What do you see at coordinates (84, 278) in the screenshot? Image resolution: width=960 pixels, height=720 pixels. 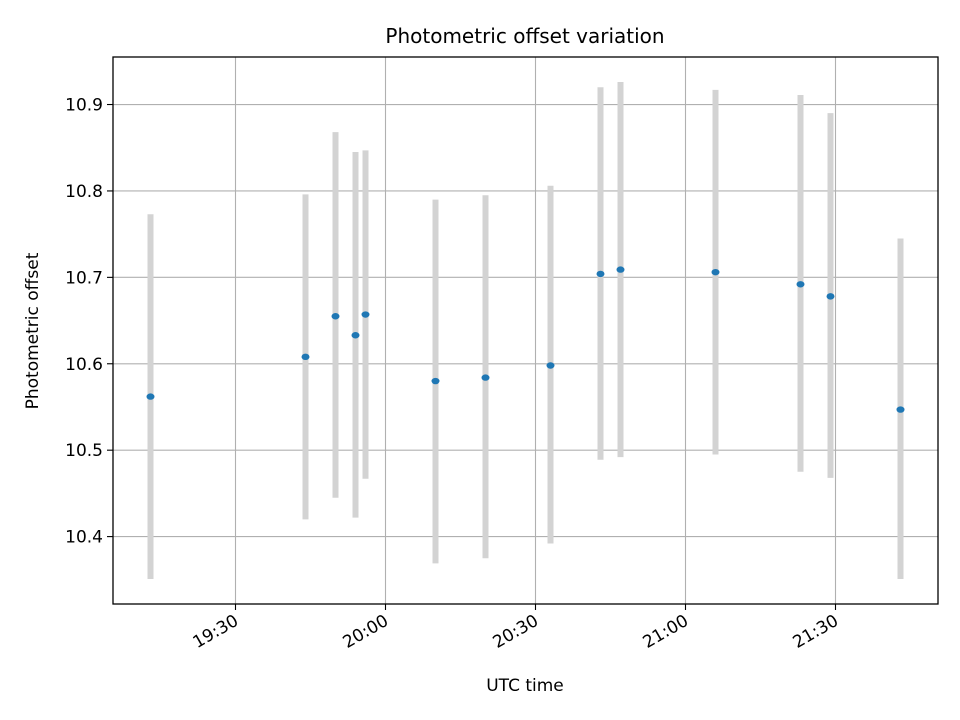 I see `y-tick-label: 10.7` at bounding box center [84, 278].